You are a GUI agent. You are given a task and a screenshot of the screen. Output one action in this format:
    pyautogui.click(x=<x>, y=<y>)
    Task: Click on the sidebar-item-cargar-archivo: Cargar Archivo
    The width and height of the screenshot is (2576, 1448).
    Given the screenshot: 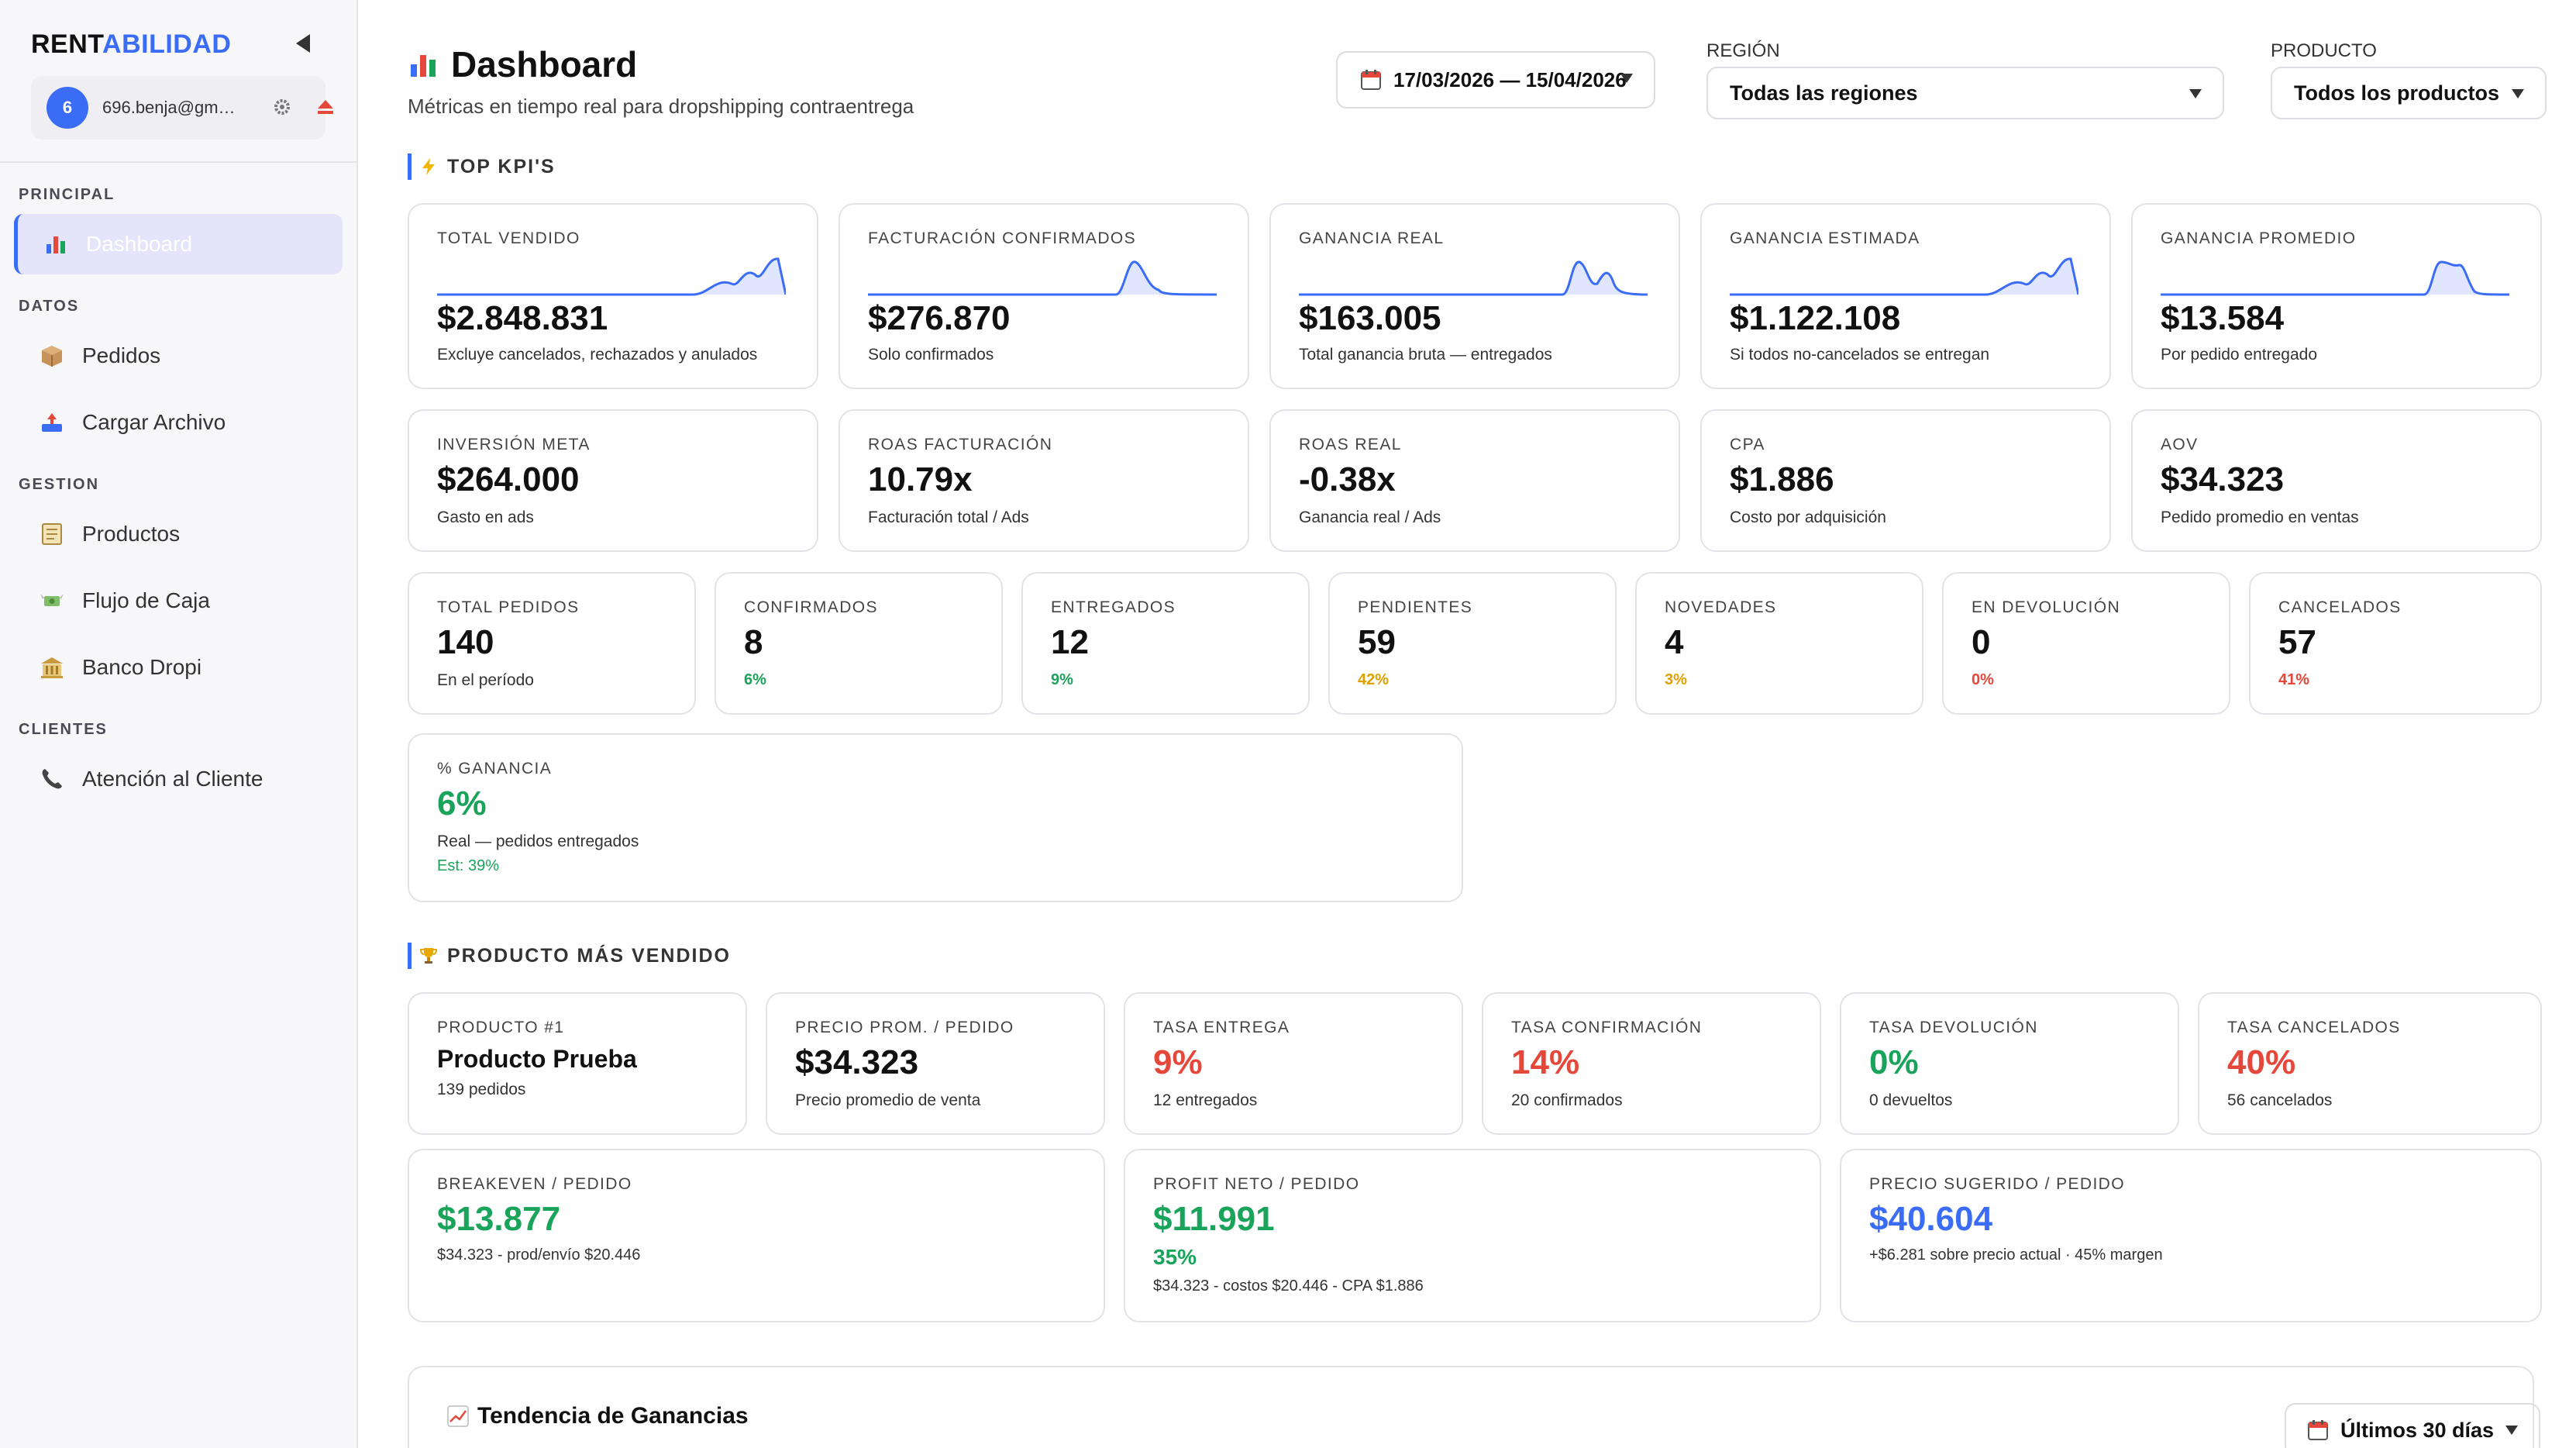 What is the action you would take?
    pyautogui.click(x=178, y=422)
    